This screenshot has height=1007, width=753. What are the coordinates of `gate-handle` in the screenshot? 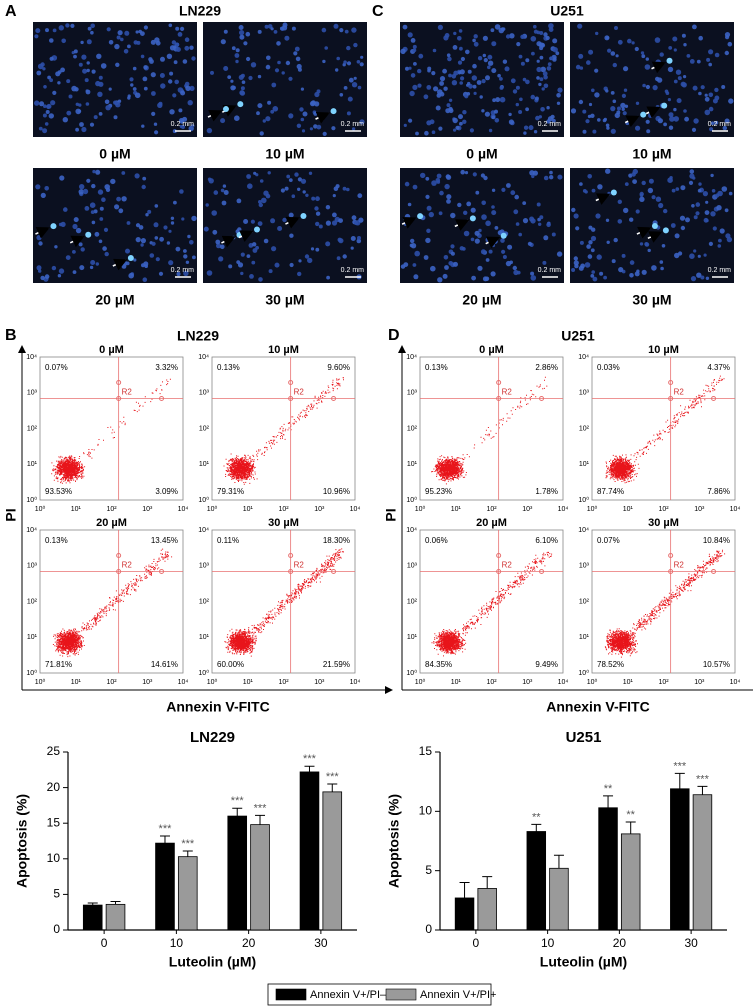 It's located at (542, 571).